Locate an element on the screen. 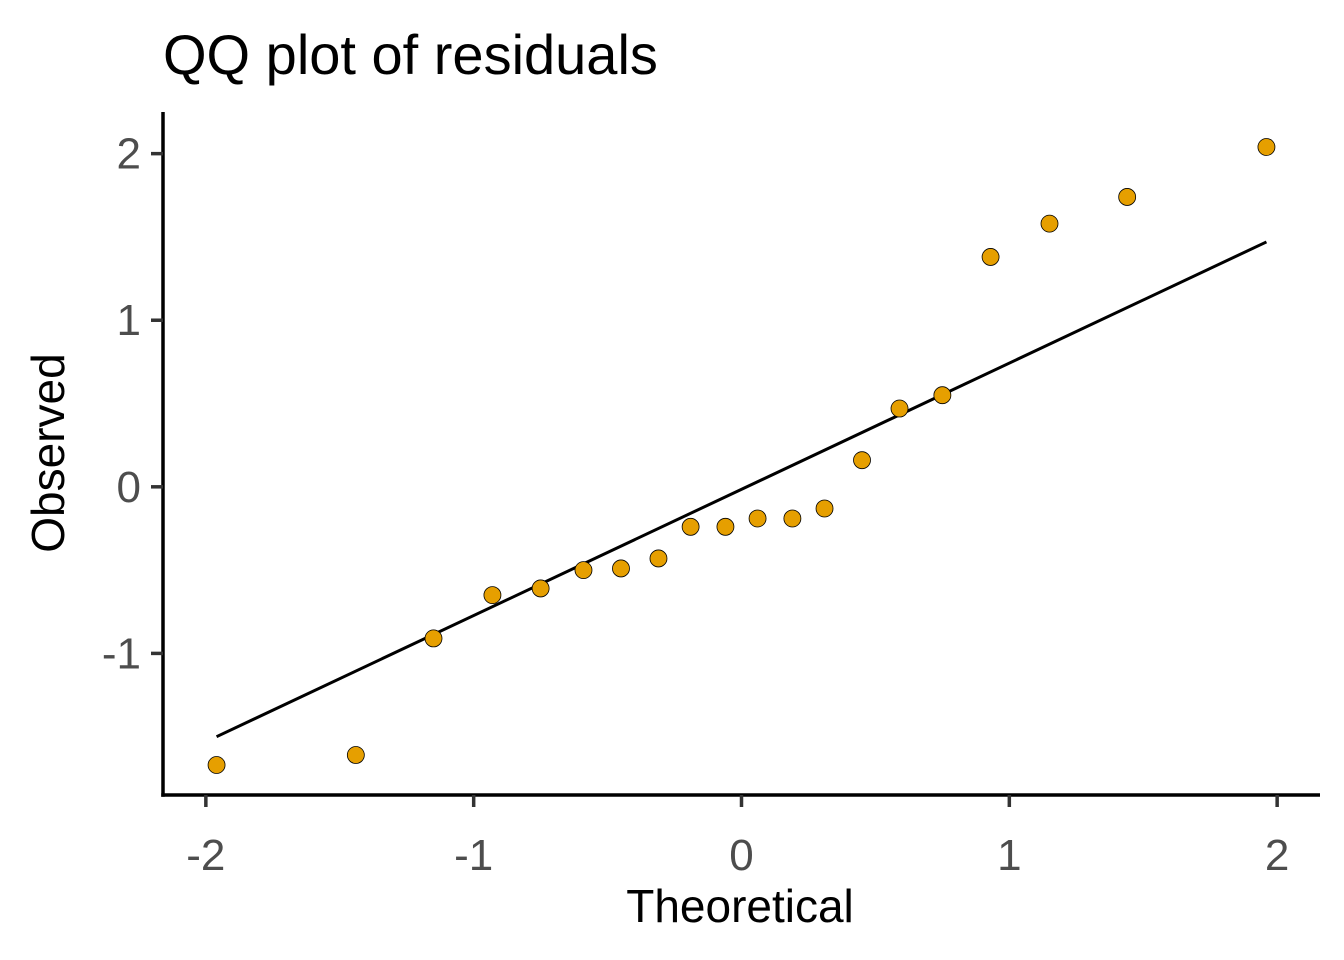 The height and width of the screenshot is (960, 1344). x-axis-ticks: -2 -1 0 1 2 is located at coordinates (737, 837).